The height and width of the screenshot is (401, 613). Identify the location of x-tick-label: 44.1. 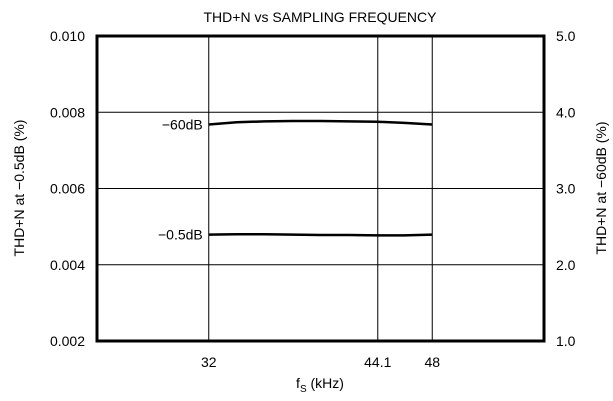
(377, 362).